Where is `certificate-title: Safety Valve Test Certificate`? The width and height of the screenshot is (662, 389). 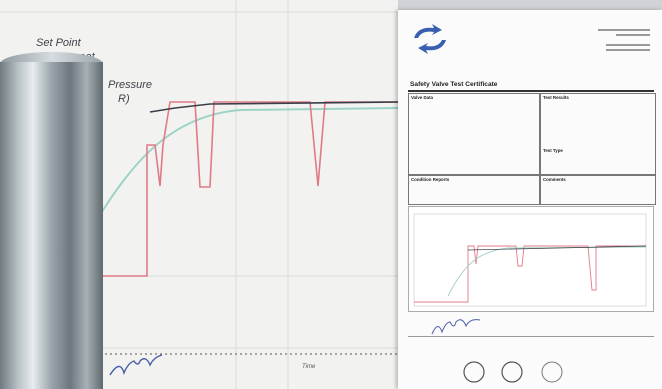 certificate-title: Safety Valve Test Certificate is located at coordinates (454, 84).